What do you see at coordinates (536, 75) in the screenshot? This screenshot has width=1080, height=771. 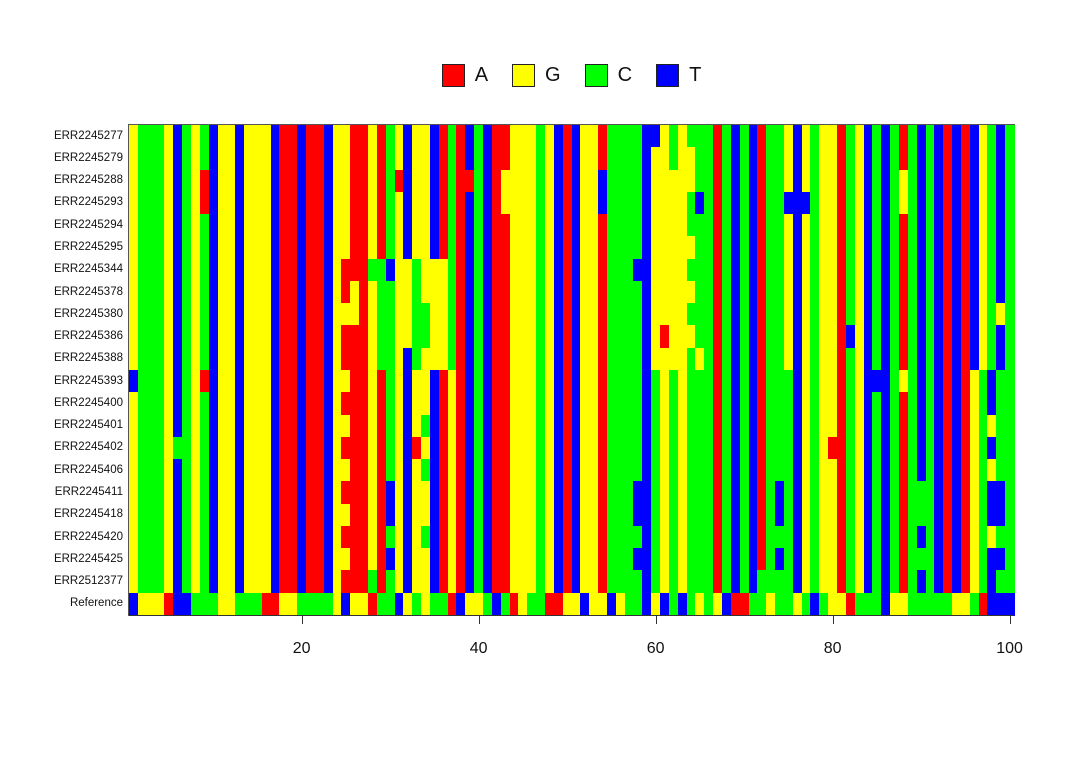 I see `legend-item-g: G` at bounding box center [536, 75].